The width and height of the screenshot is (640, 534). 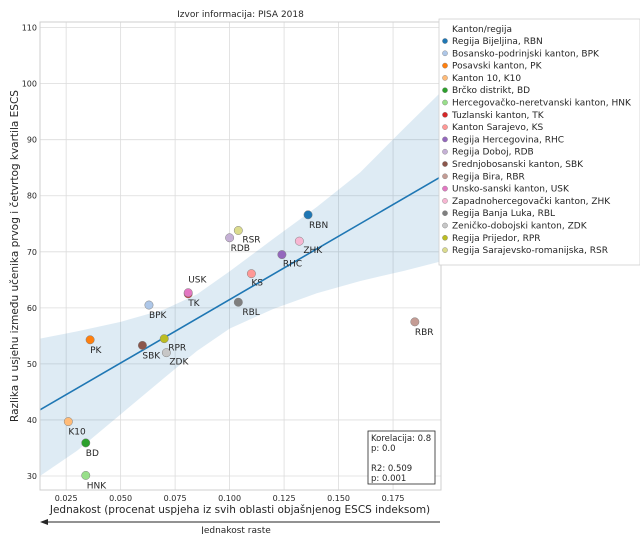 I want to click on point-label-k10: K10, so click(x=77, y=433).